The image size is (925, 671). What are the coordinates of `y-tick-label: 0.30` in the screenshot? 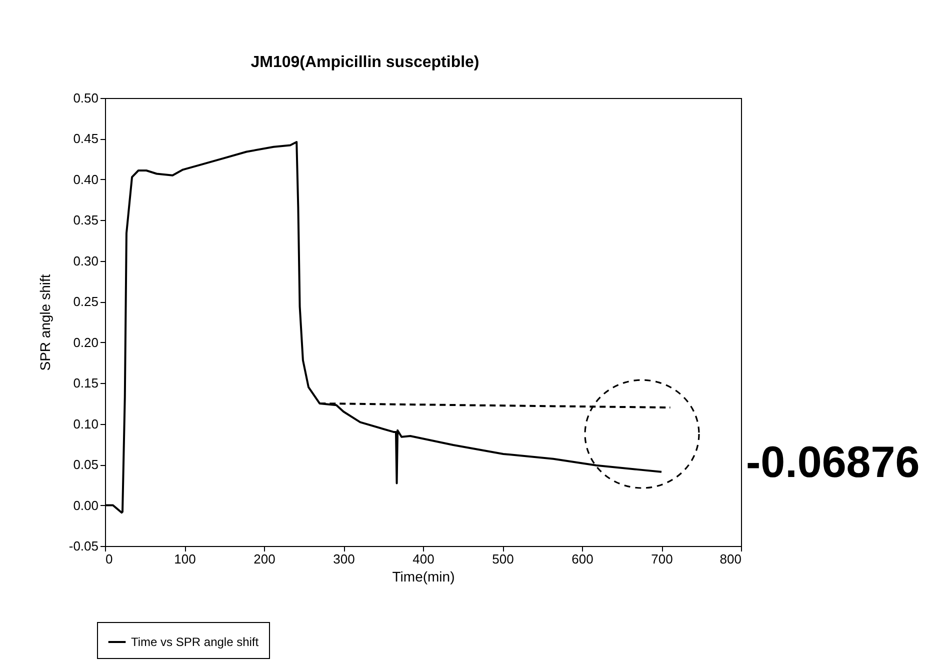 It's located at (85, 260).